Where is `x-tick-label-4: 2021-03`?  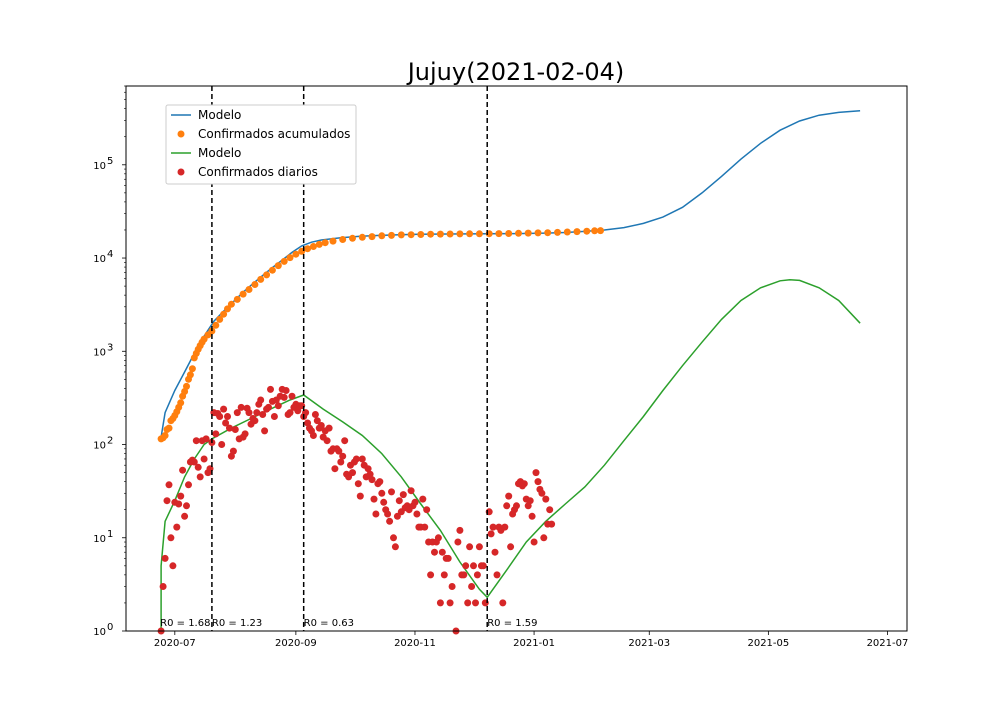 x-tick-label-4: 2021-03 is located at coordinates (649, 643).